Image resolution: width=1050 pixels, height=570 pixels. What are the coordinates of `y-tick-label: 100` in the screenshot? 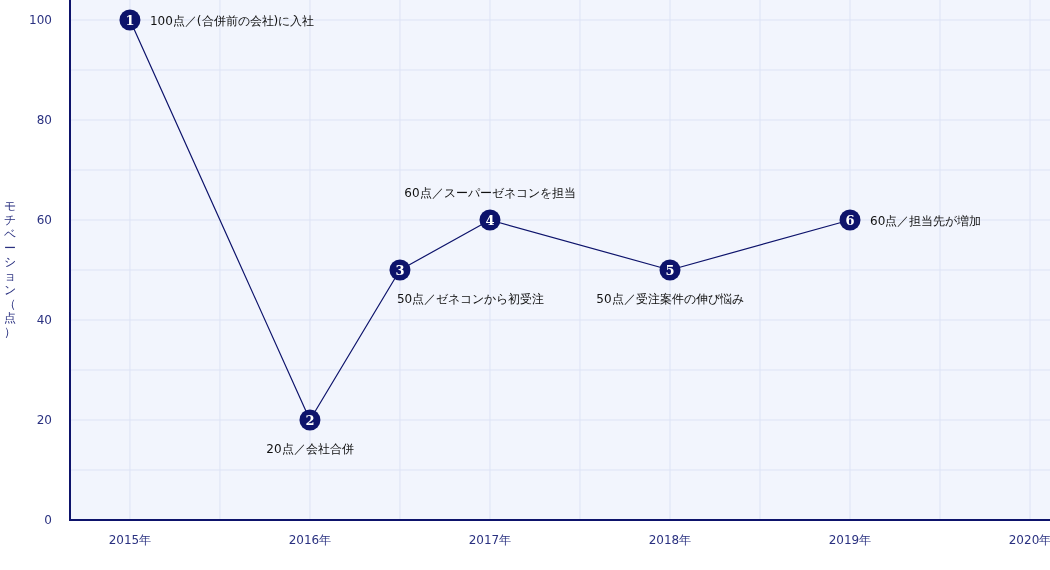 It's located at (40, 20).